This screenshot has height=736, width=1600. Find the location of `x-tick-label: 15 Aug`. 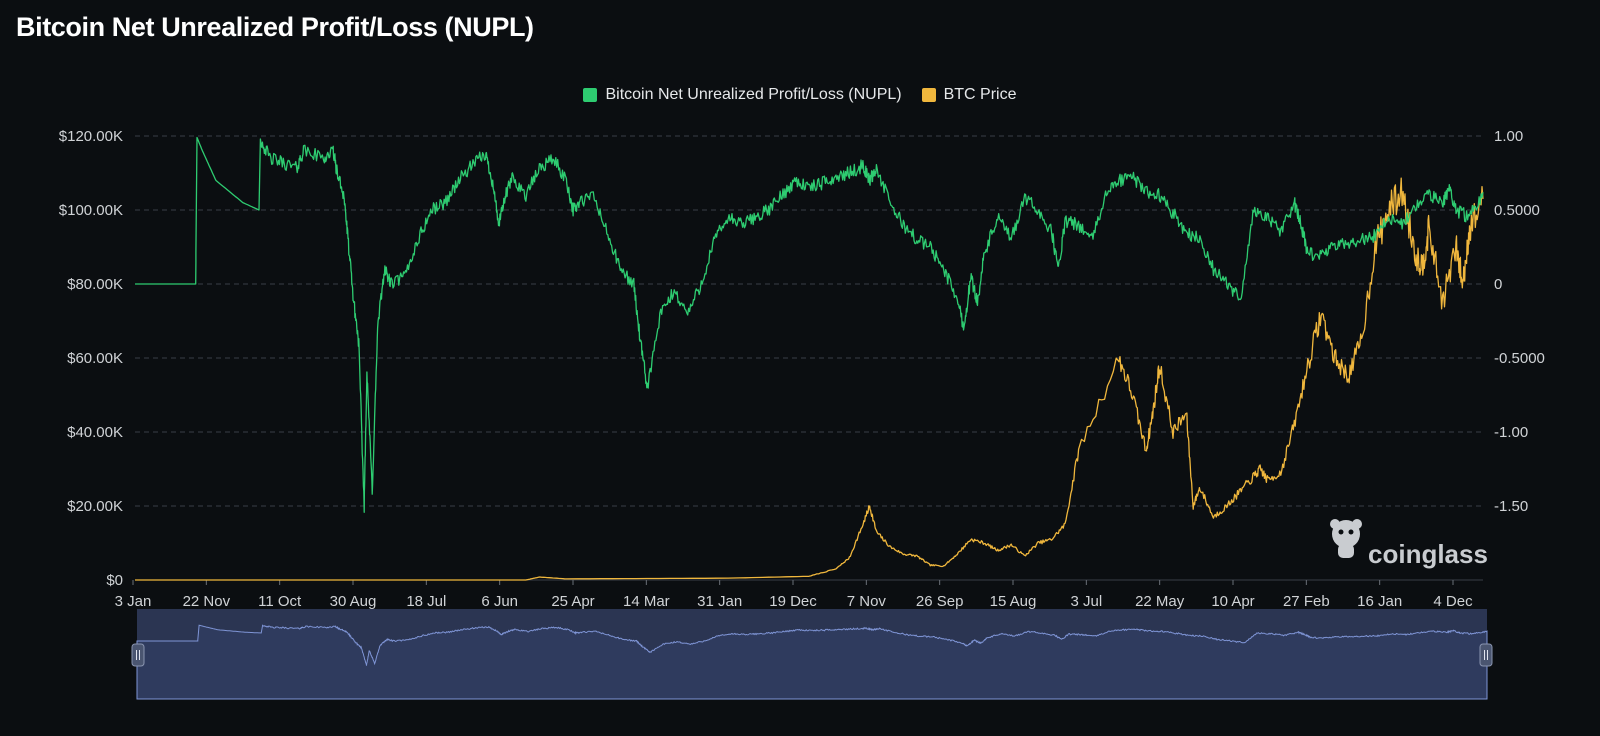

x-tick-label: 15 Aug is located at coordinates (1013, 601).